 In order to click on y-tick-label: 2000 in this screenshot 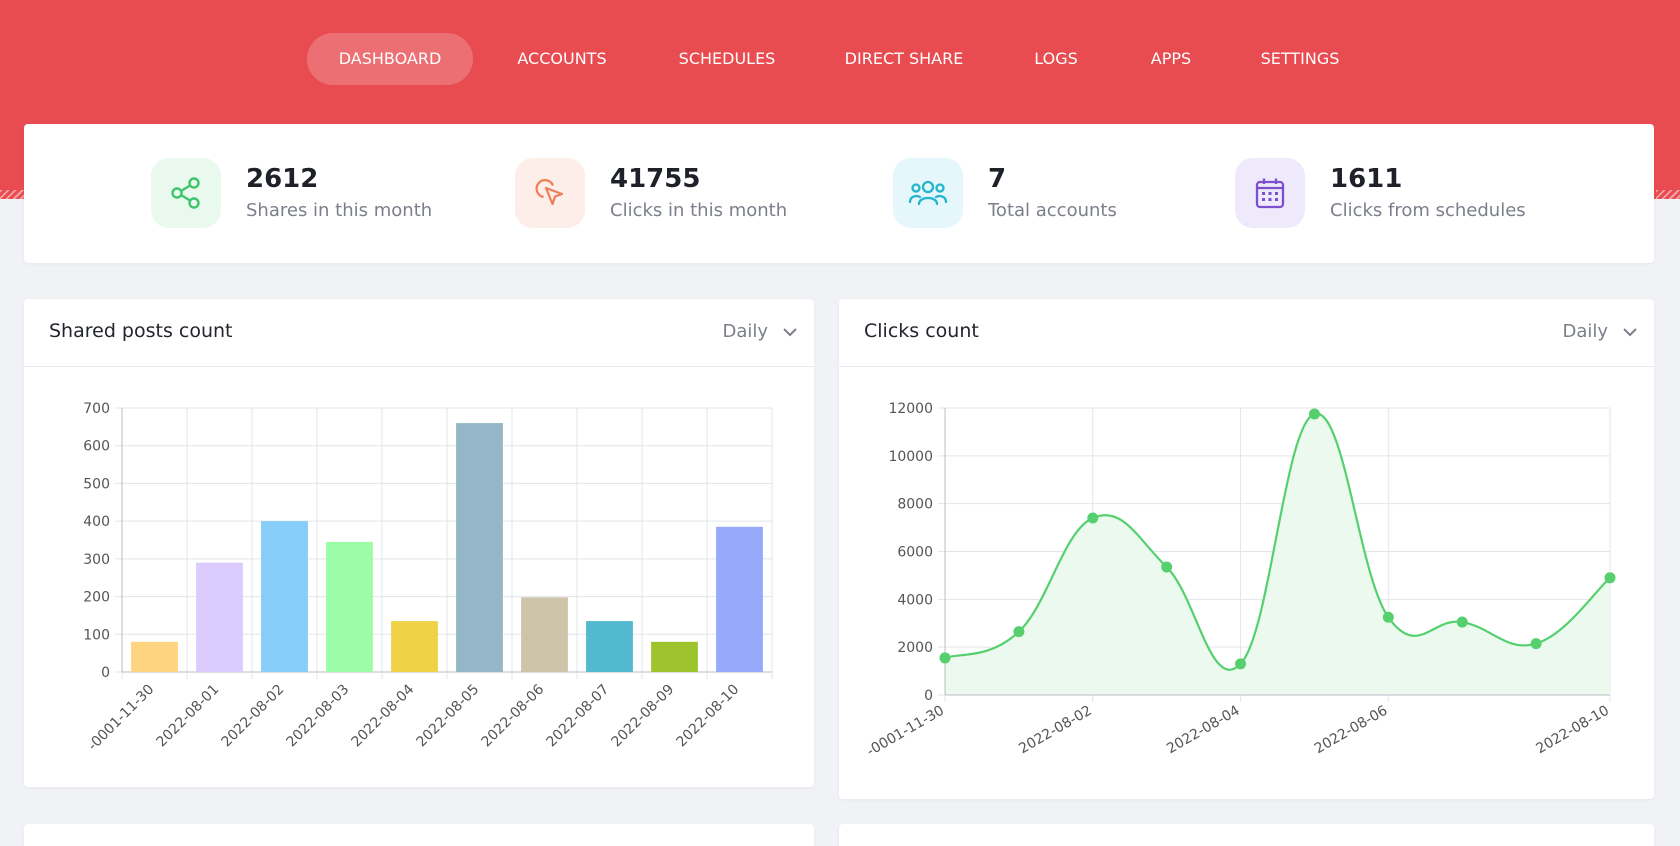, I will do `click(915, 648)`.